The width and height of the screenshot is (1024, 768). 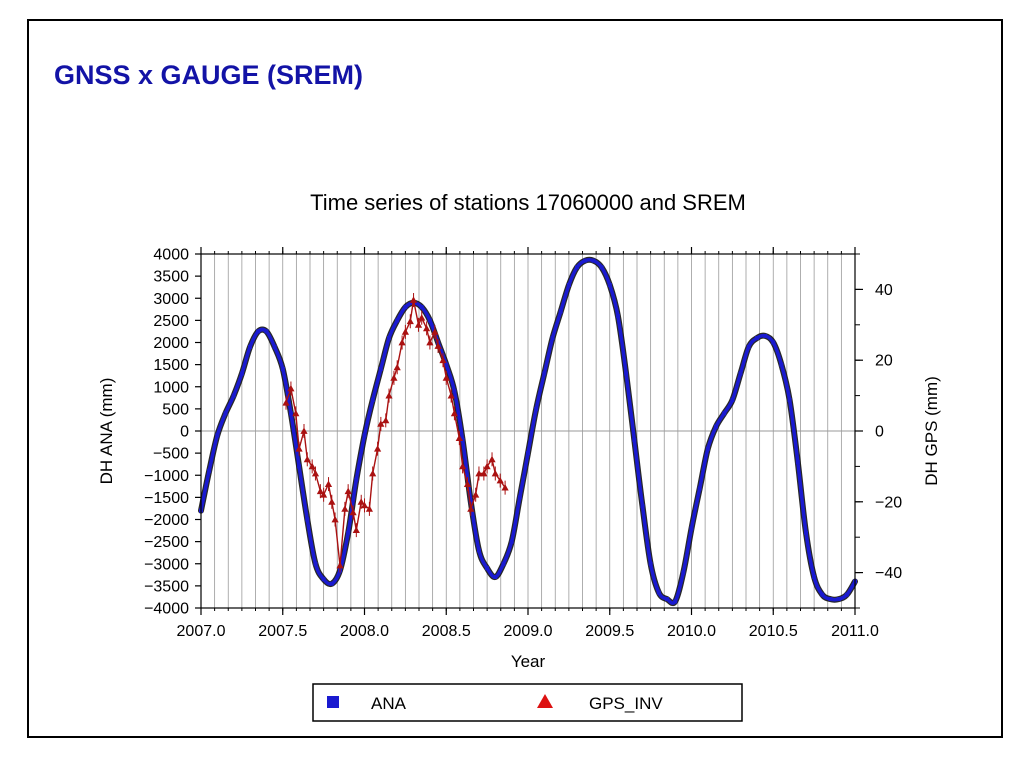 I want to click on legend: ANA GPS_INV, so click(x=527, y=702).